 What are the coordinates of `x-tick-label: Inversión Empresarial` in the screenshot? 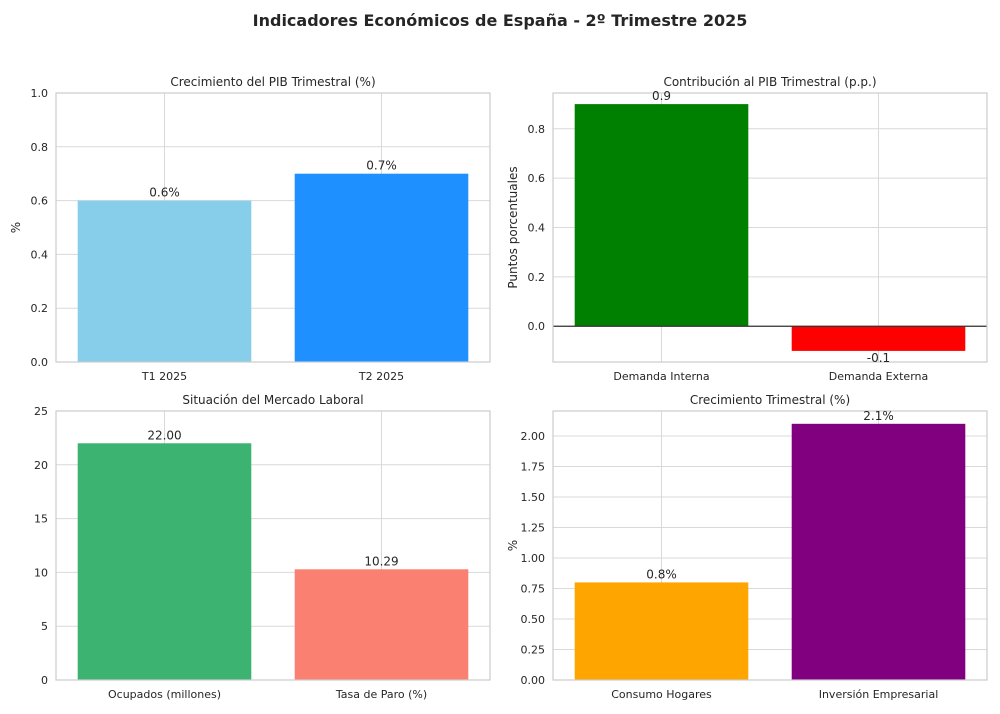 It's located at (879, 694).